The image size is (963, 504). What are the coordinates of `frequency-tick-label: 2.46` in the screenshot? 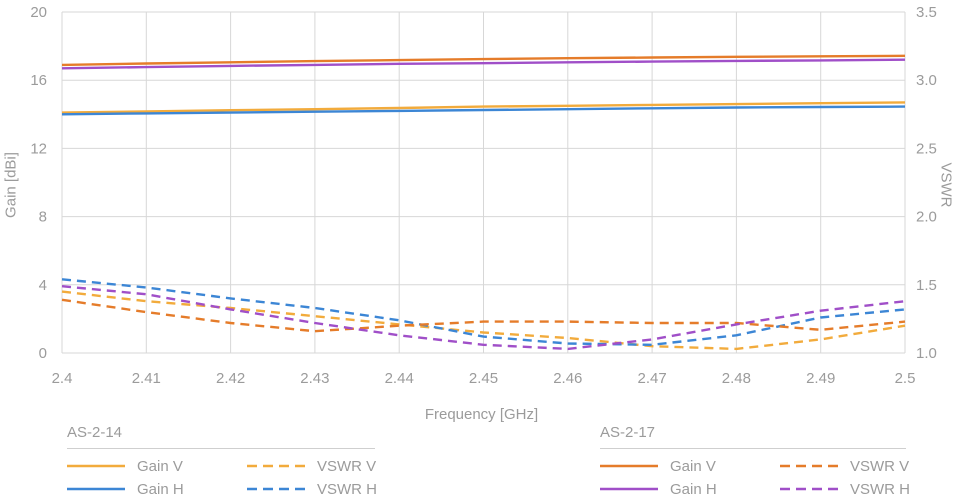 It's located at (567, 378).